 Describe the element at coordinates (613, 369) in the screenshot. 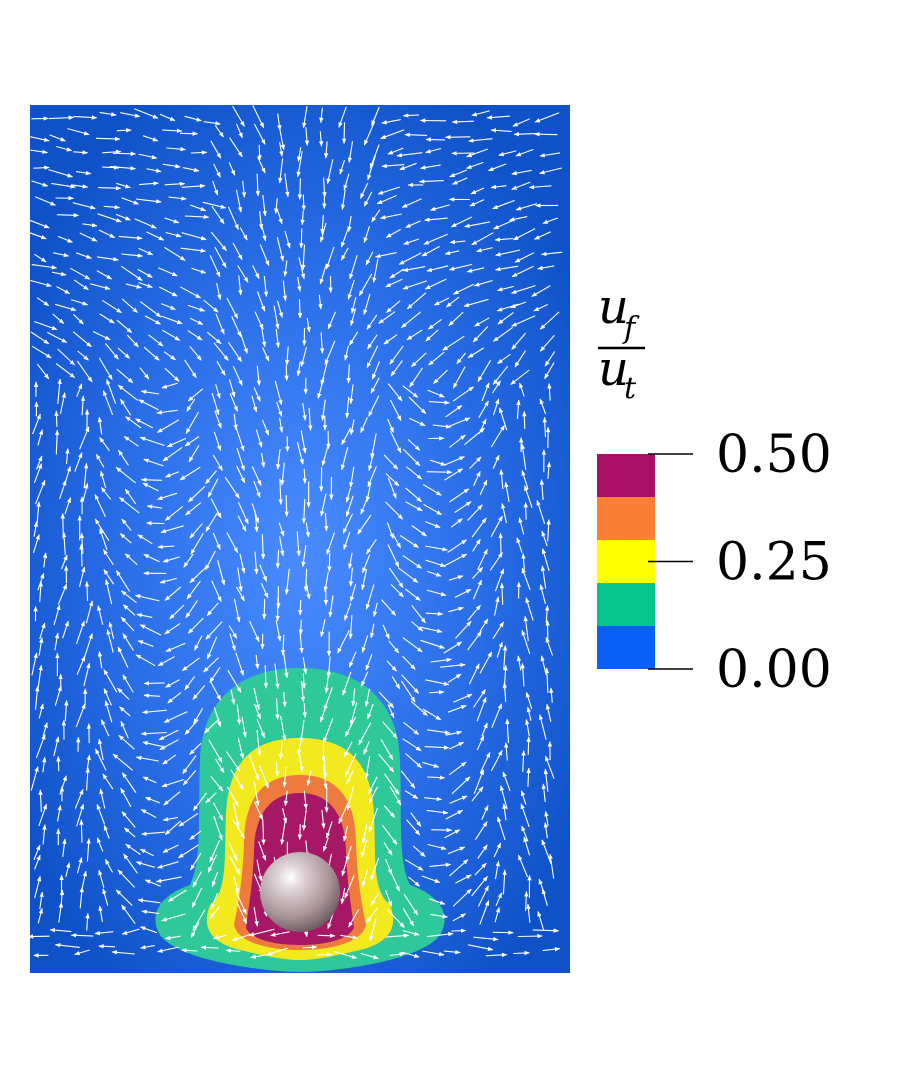

I see `colorbar-title-denominator: u` at that location.